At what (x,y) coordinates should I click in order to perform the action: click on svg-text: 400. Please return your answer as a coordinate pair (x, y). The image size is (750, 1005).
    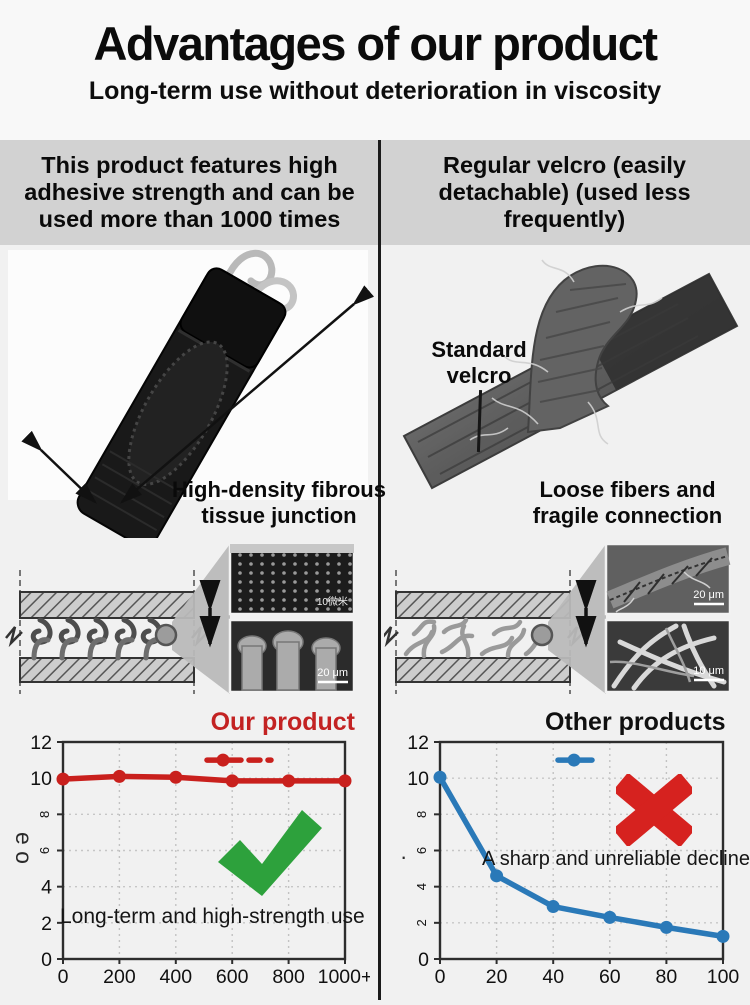
    Looking at the image, I should click on (176, 977).